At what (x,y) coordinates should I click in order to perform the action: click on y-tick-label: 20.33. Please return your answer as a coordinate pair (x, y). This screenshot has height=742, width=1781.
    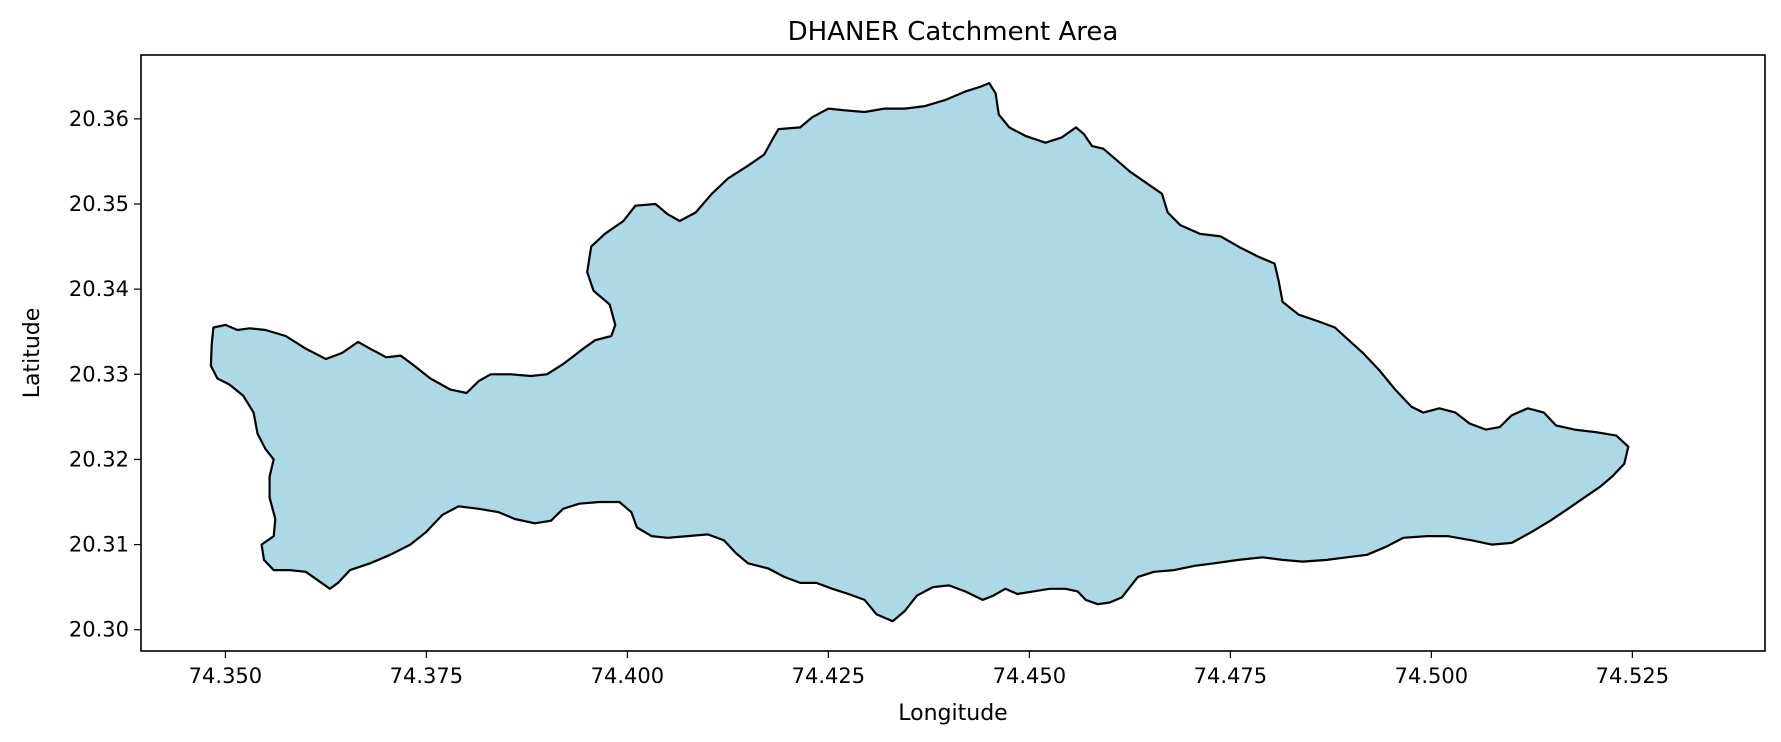
    Looking at the image, I should click on (99, 374).